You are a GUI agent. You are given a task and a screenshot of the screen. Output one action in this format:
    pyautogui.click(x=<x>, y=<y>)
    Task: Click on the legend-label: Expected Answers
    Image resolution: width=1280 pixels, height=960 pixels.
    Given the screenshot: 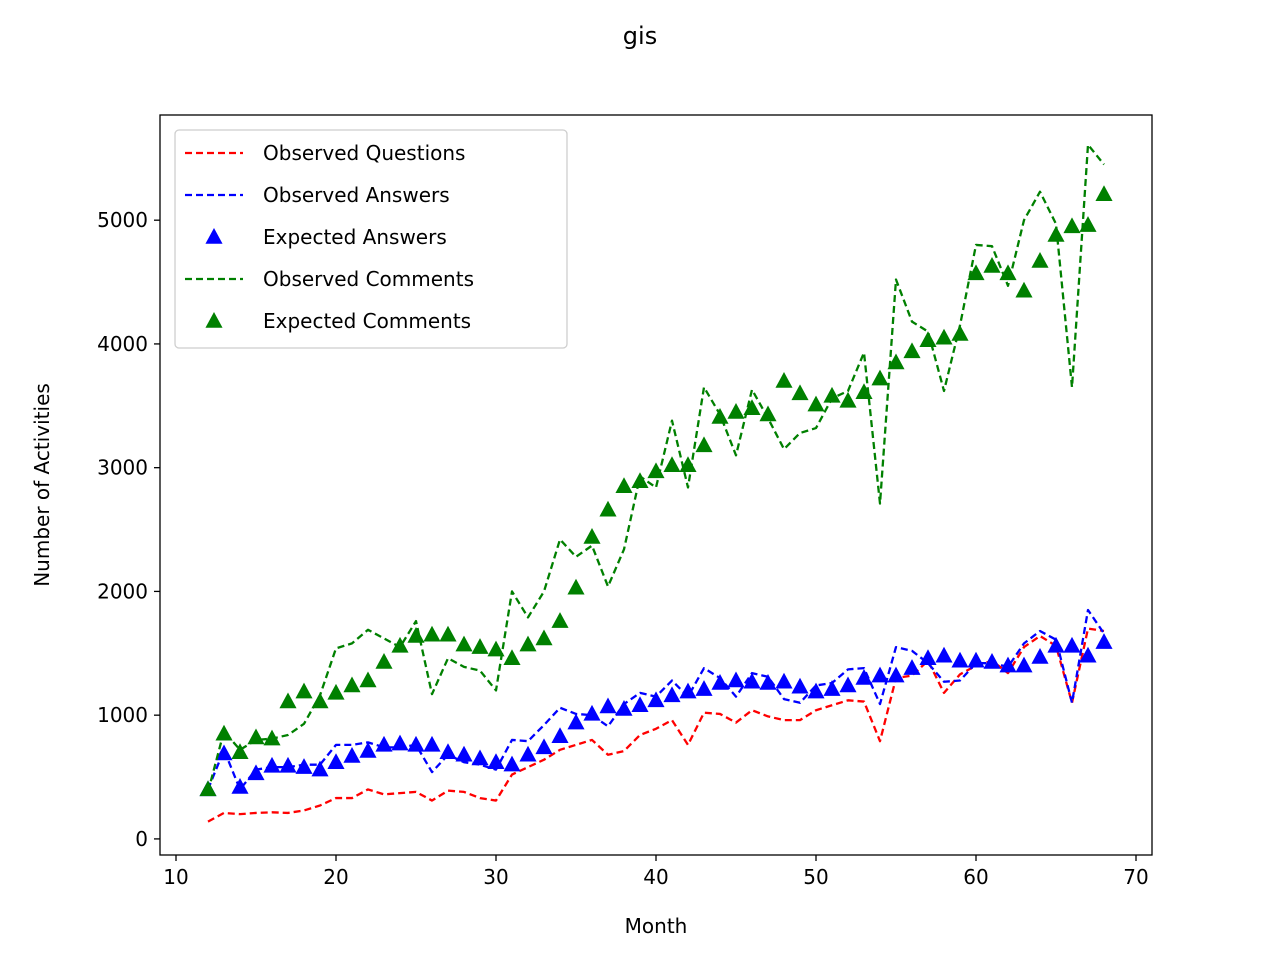 What is the action you would take?
    pyautogui.click(x=355, y=237)
    